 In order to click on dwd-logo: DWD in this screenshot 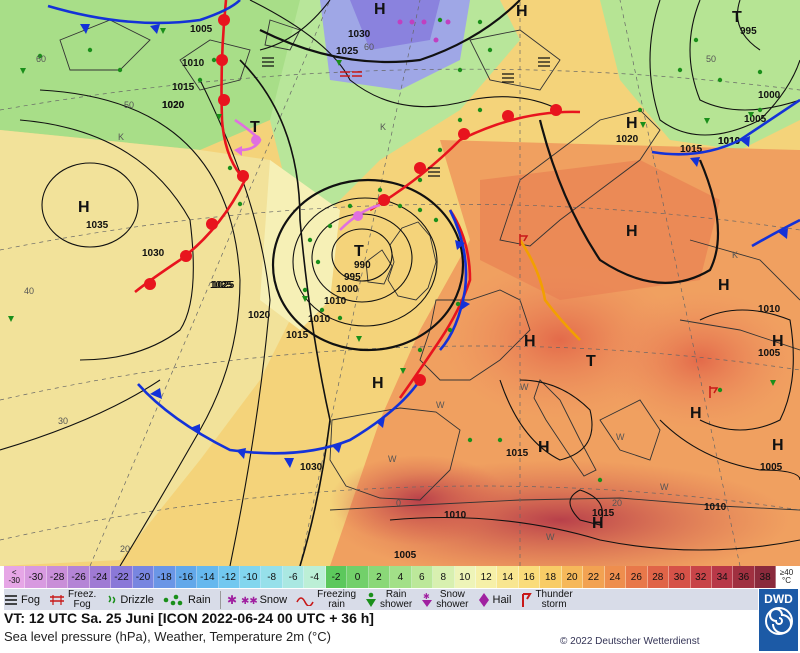, I will do `click(778, 620)`.